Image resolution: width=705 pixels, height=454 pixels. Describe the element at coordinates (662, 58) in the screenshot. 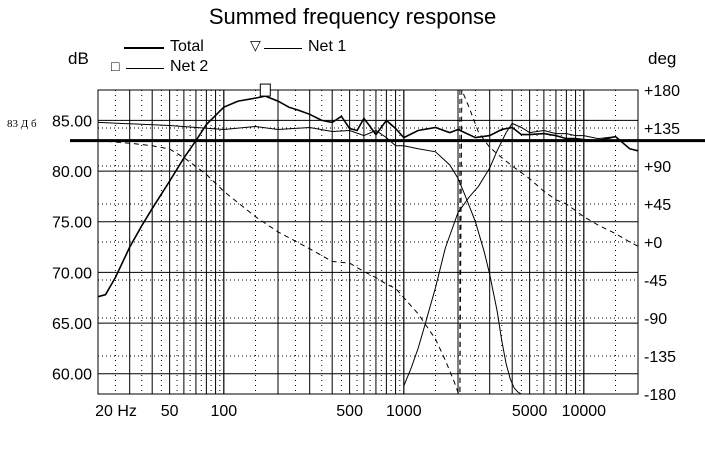

I see `right-axis-unit: deg` at that location.